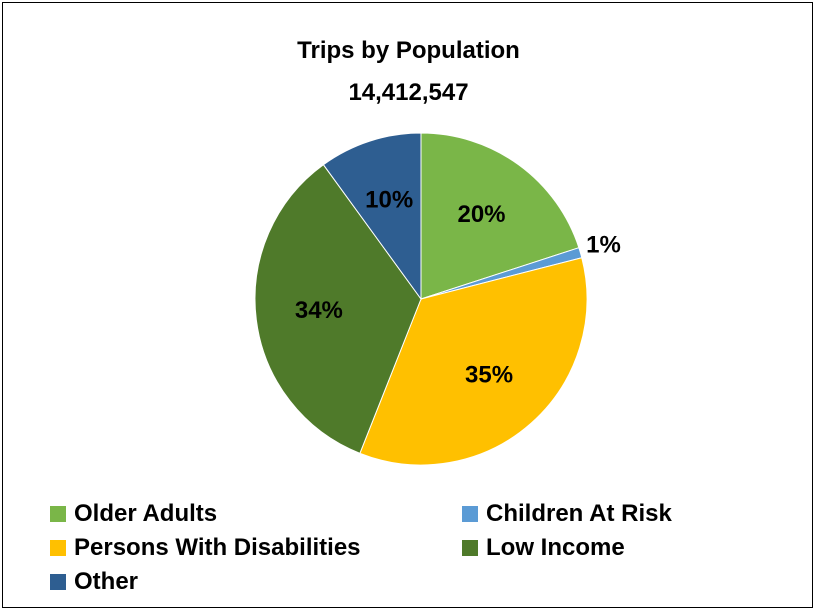 The width and height of the screenshot is (817, 612). I want to click on legend-label: Low Income, so click(555, 547).